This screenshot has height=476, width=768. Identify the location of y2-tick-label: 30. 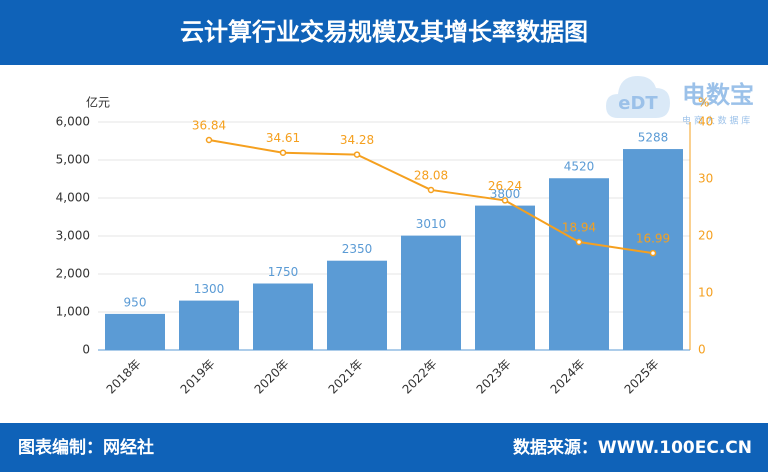
(705, 179).